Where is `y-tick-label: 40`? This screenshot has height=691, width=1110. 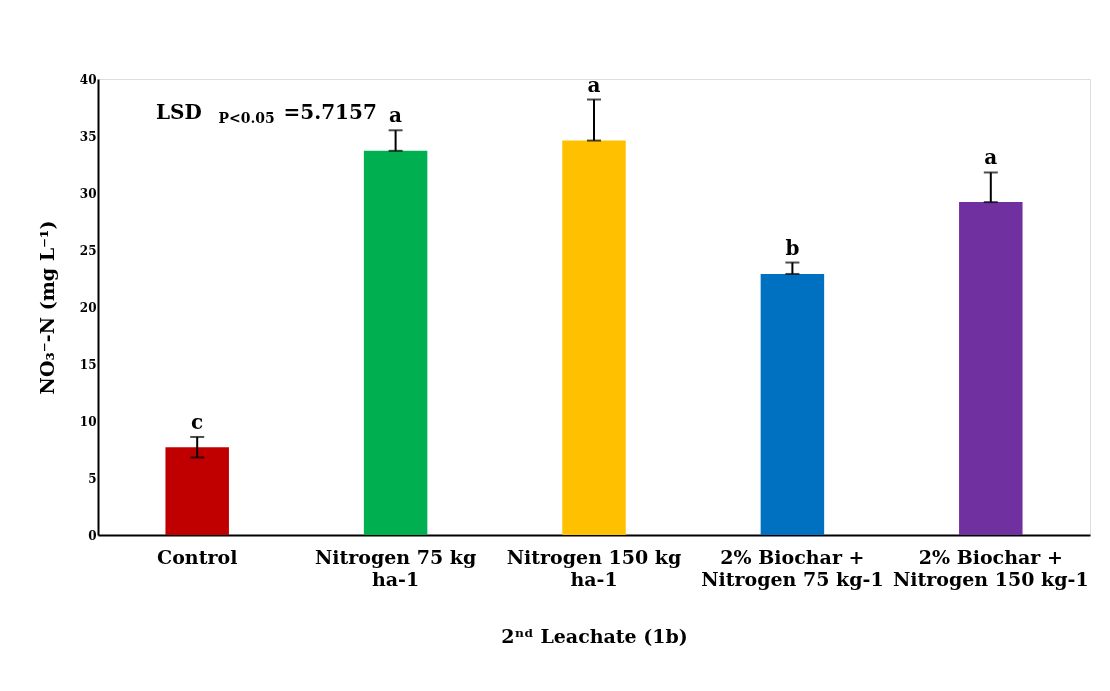
y-tick-label: 40 is located at coordinates (88, 79).